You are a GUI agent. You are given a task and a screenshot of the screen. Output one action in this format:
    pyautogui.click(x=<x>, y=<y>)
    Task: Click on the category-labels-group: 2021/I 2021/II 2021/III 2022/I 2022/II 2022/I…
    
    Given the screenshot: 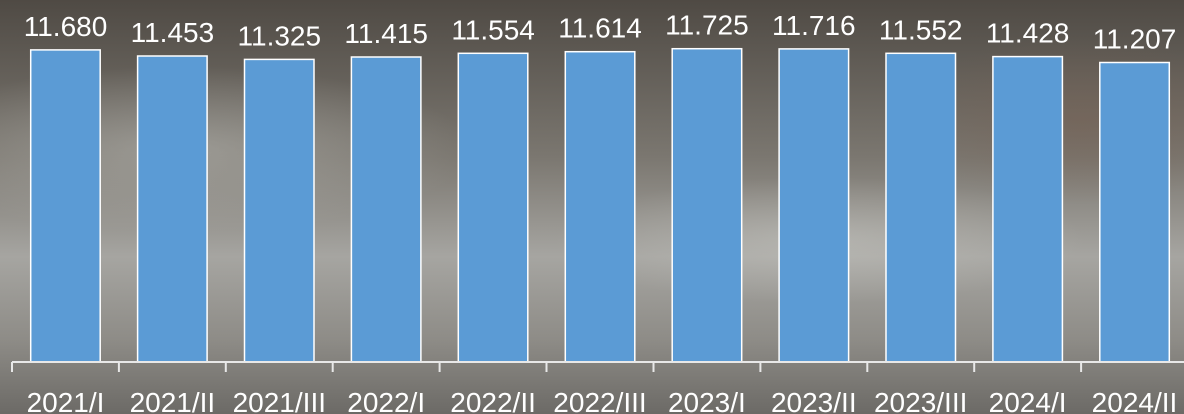 What is the action you would take?
    pyautogui.click(x=602, y=400)
    